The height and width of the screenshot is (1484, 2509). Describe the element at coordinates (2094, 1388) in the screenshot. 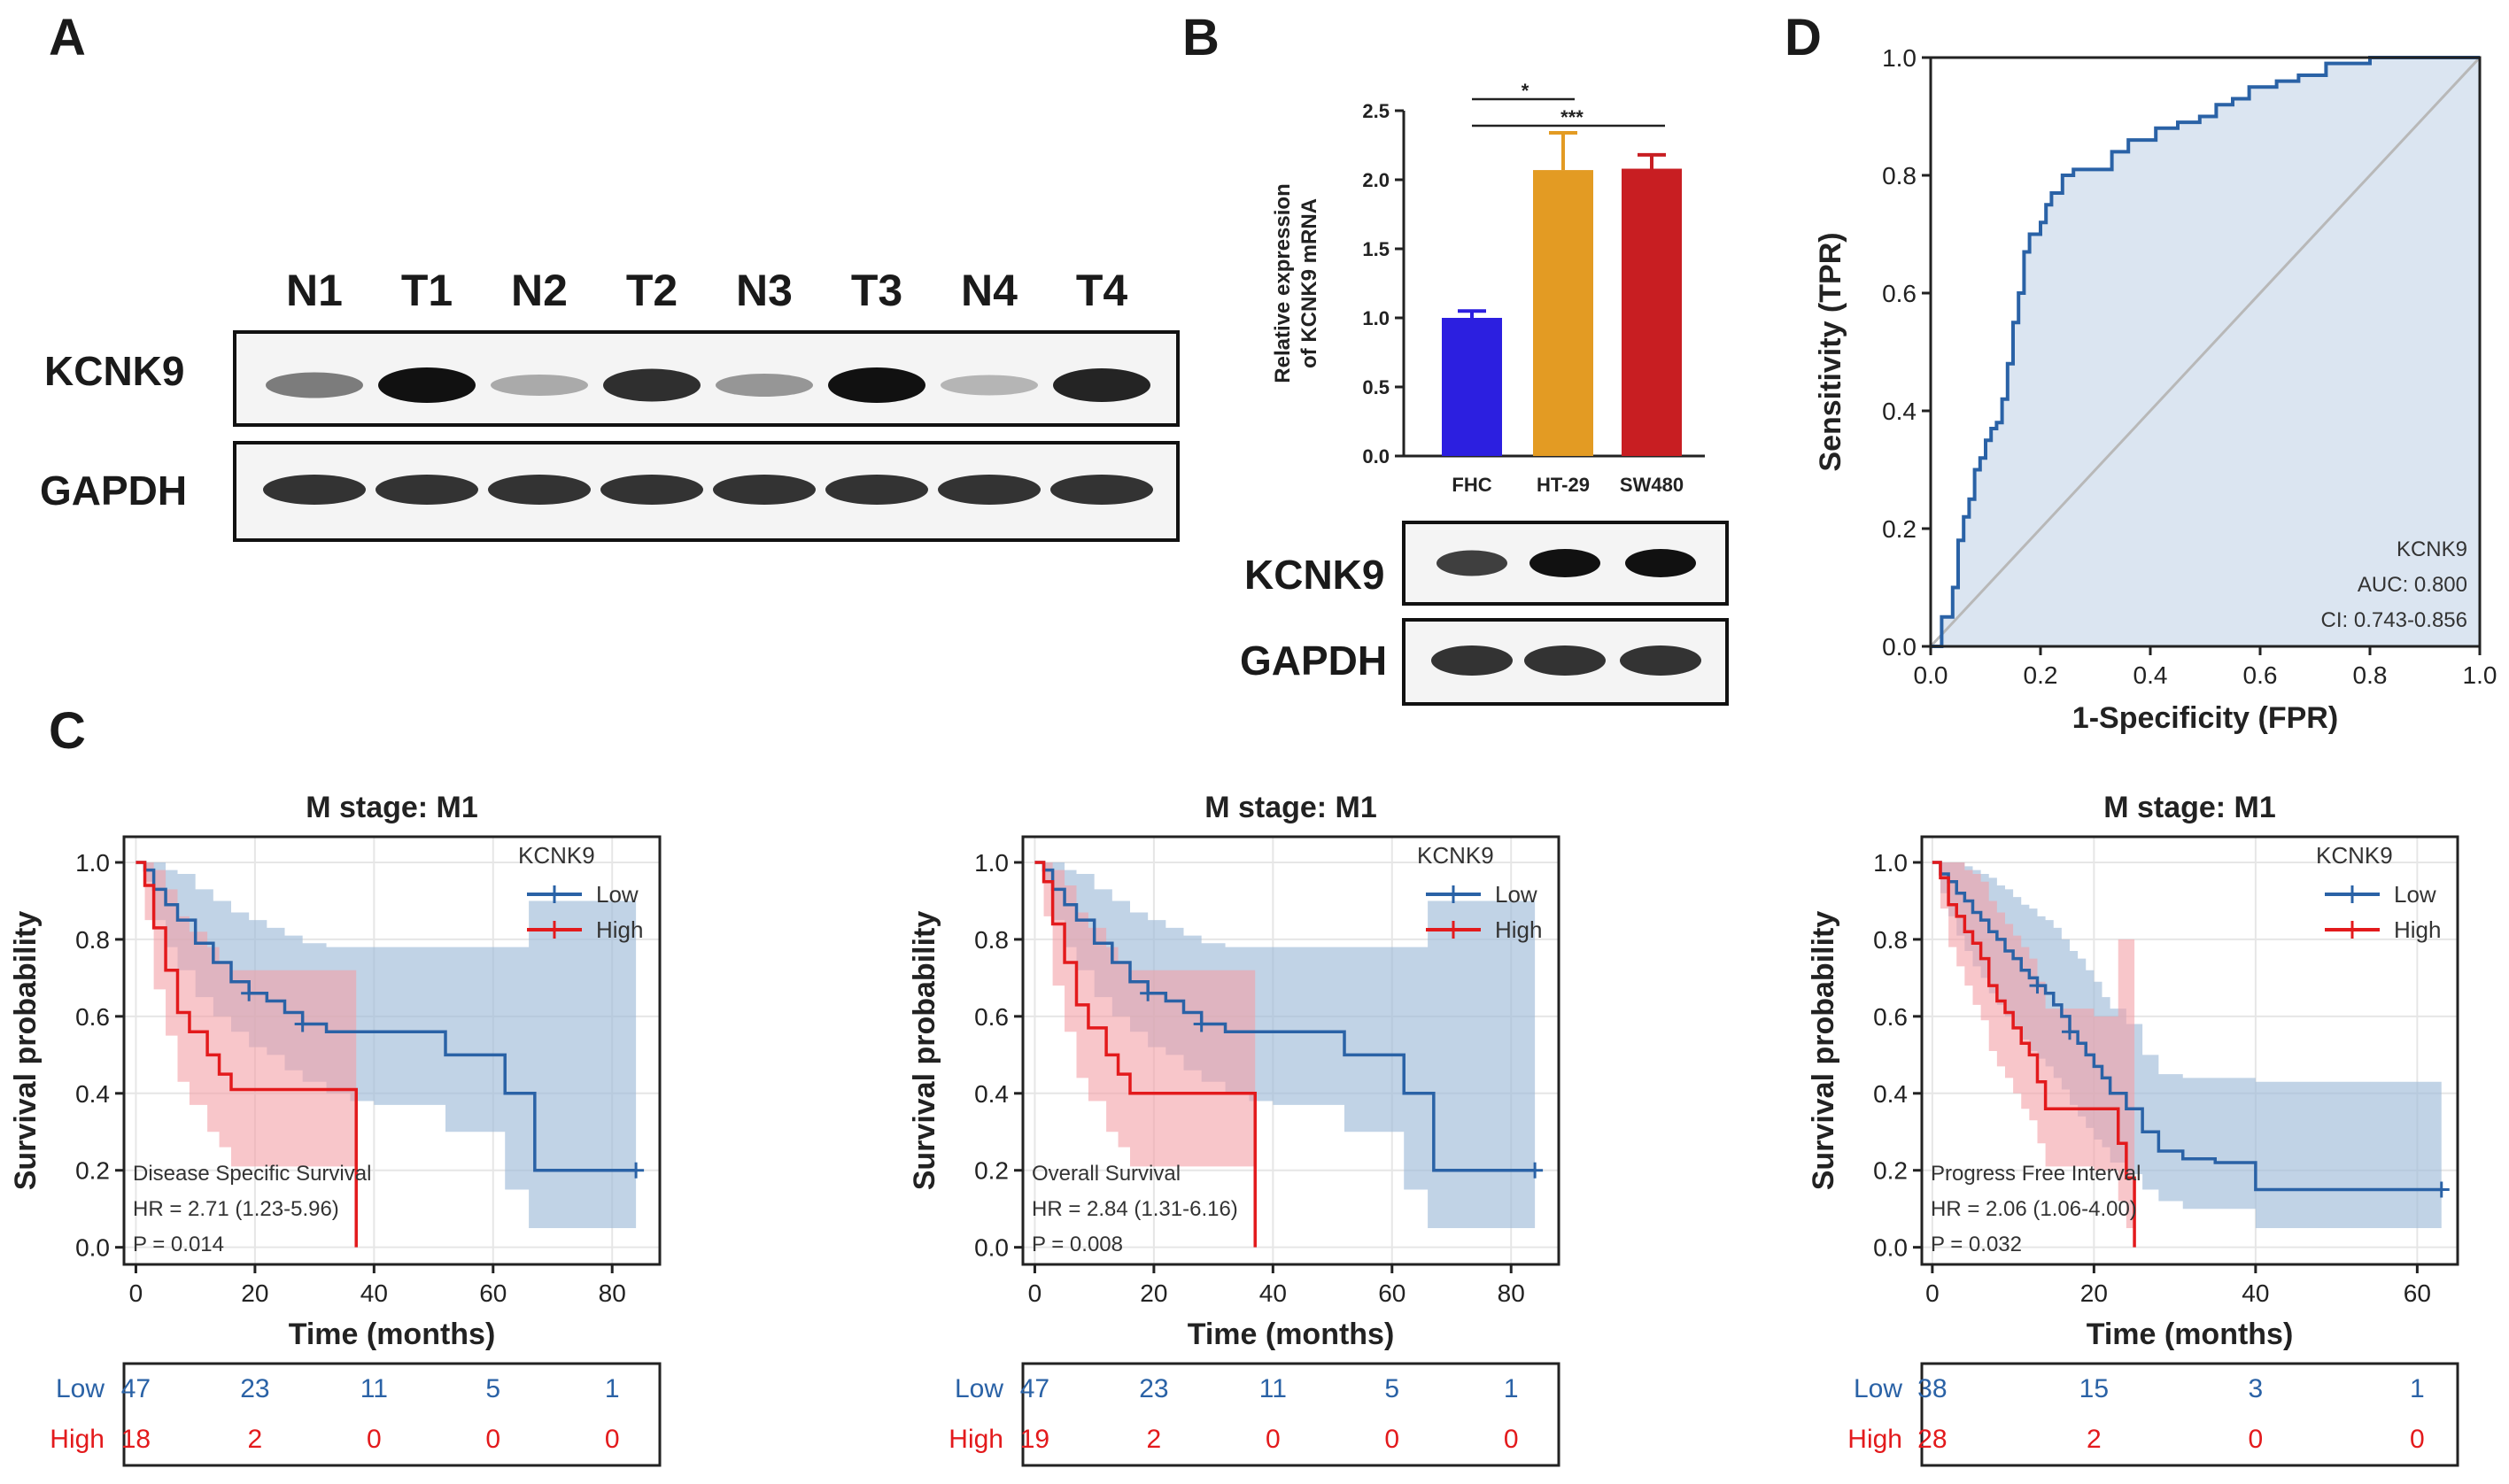

I see `km-risk-low-count: 15` at that location.